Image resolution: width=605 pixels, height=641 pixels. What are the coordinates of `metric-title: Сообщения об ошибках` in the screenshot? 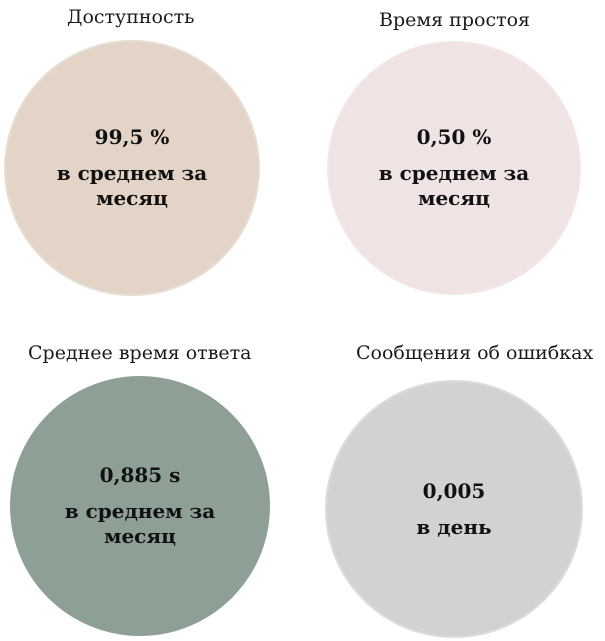 It's located at (475, 353).